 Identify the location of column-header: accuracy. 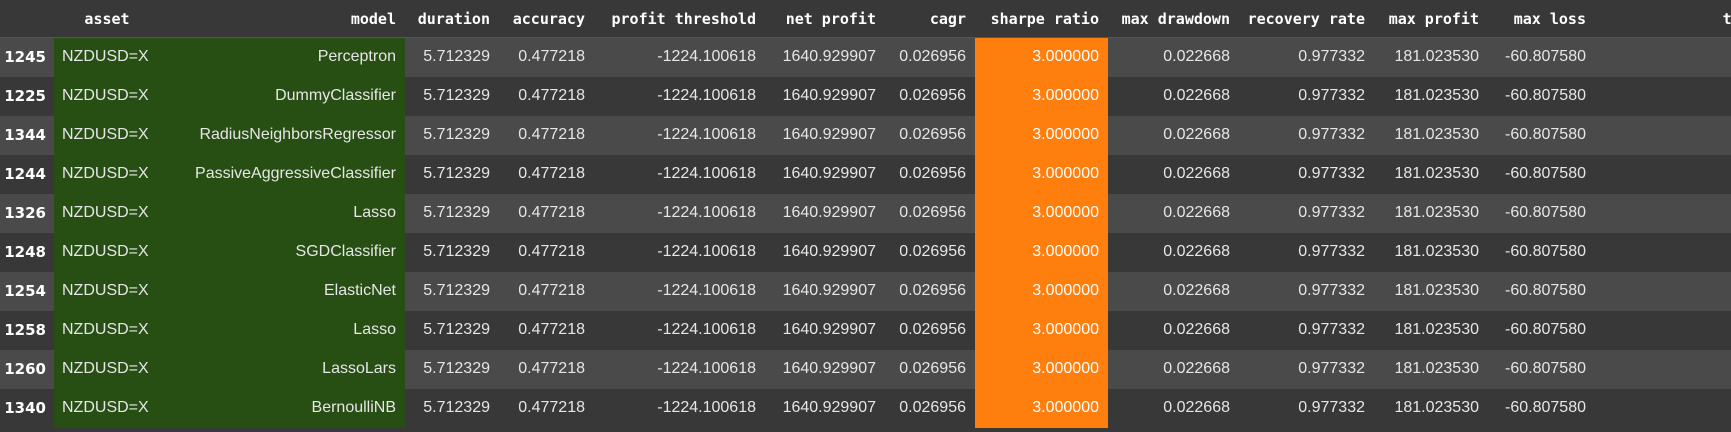
(546, 19).